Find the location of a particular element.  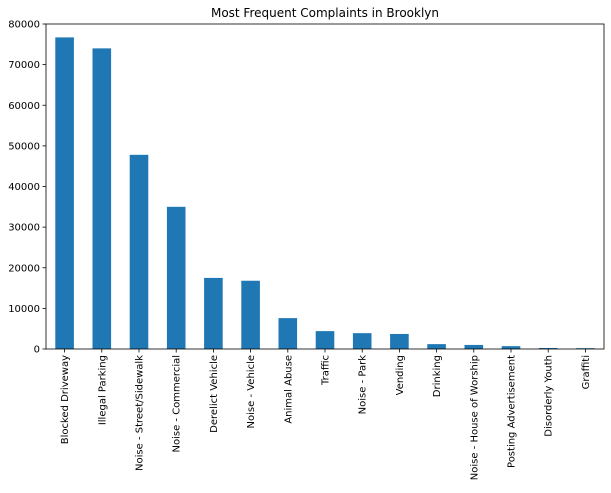

x-tick-label: Noise - Street/Sidewalk is located at coordinates (140, 413).